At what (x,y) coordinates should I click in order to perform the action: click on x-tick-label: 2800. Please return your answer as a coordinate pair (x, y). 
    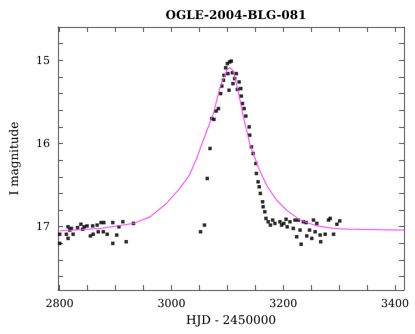
    Looking at the image, I should click on (60, 303).